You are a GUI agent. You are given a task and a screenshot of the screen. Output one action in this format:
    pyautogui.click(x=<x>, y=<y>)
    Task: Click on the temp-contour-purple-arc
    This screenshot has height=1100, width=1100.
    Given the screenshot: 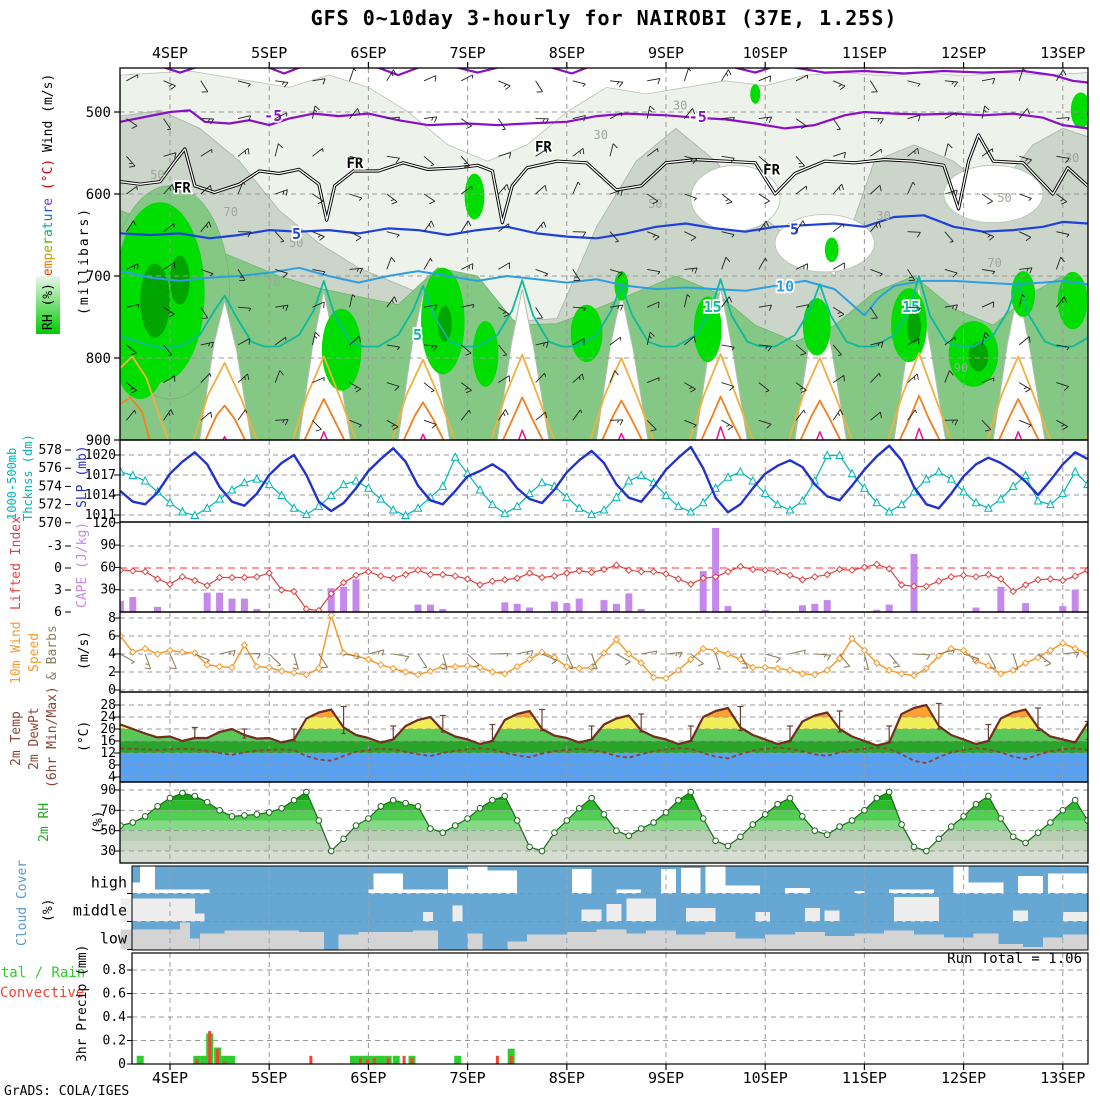 What is the action you would take?
    pyautogui.click(x=398, y=72)
    